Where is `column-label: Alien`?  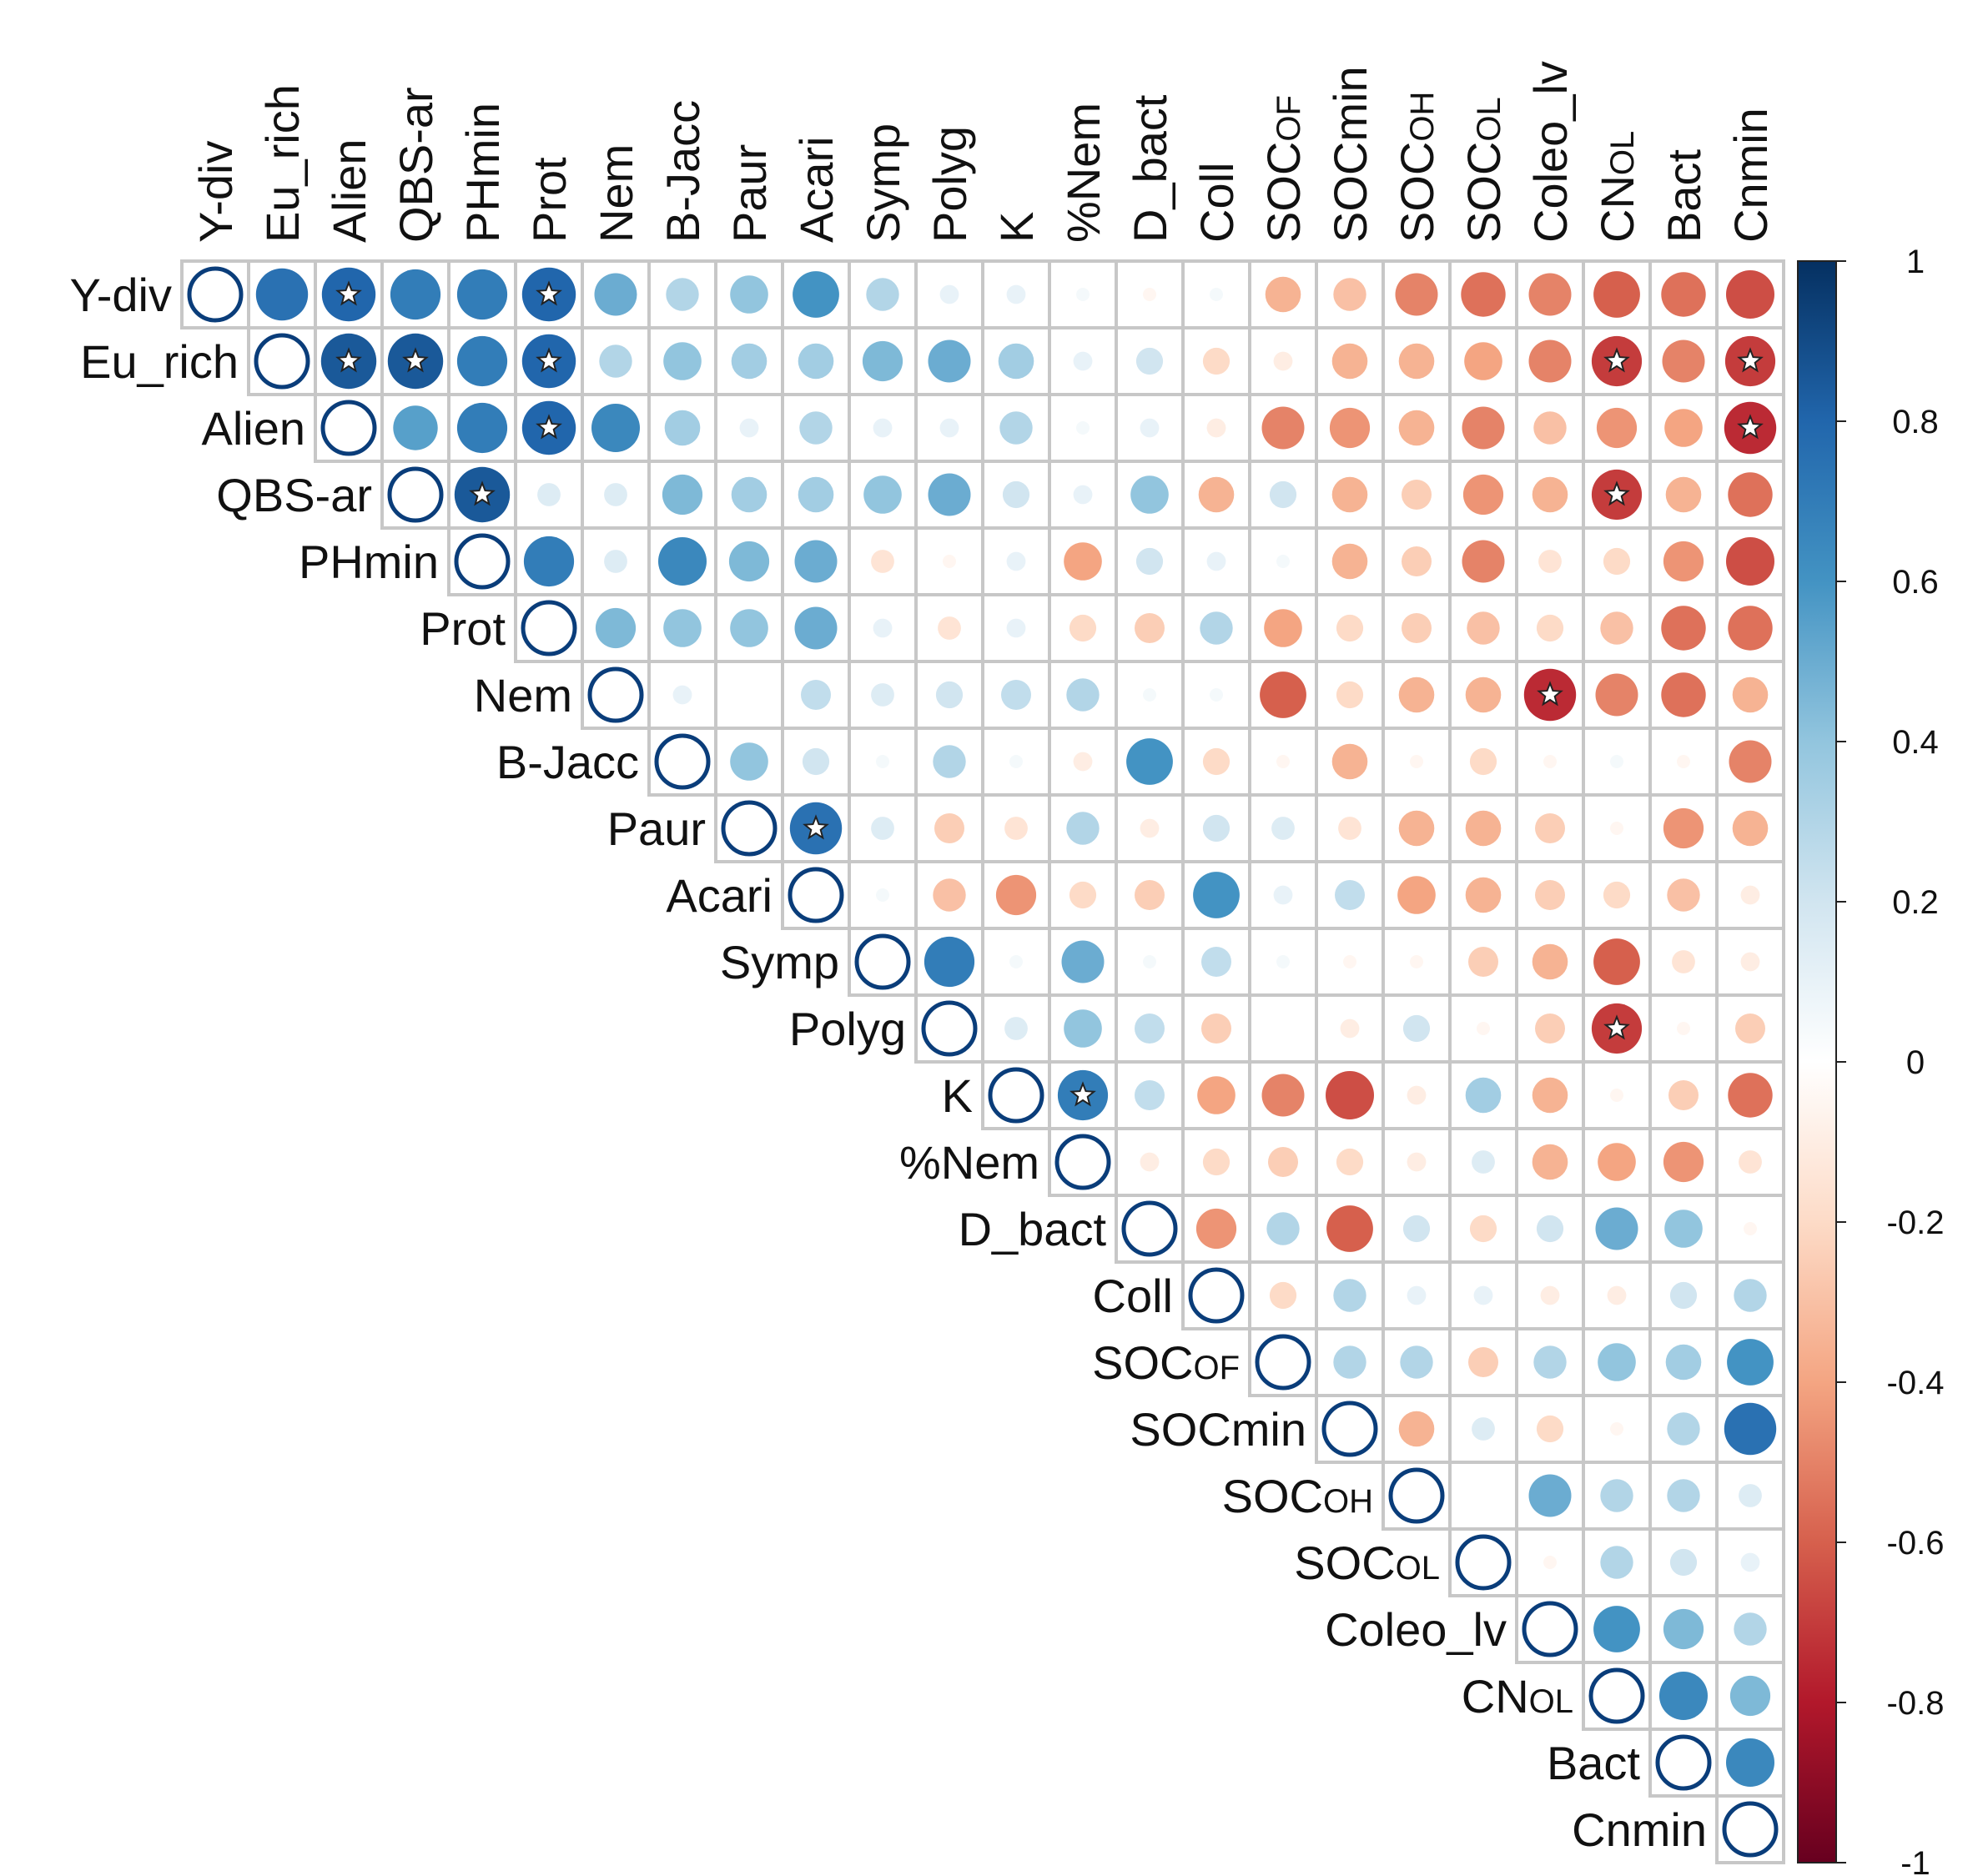
column-label: Alien is located at coordinates (349, 190).